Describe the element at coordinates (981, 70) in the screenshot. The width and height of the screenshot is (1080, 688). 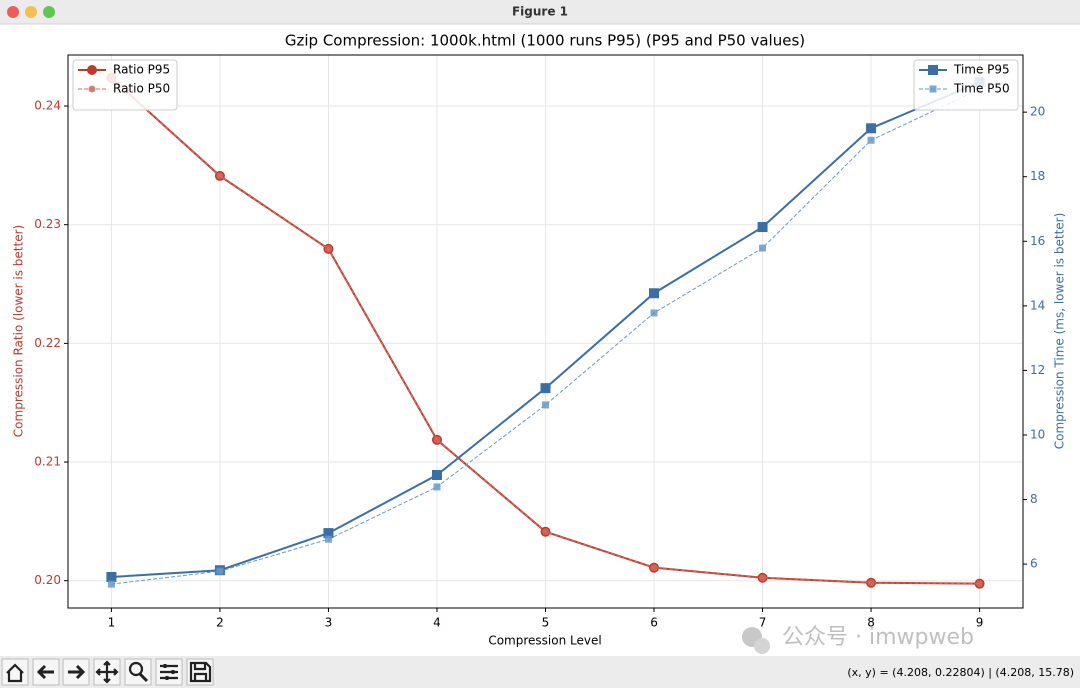
I see `legend-label: Time P95` at that location.